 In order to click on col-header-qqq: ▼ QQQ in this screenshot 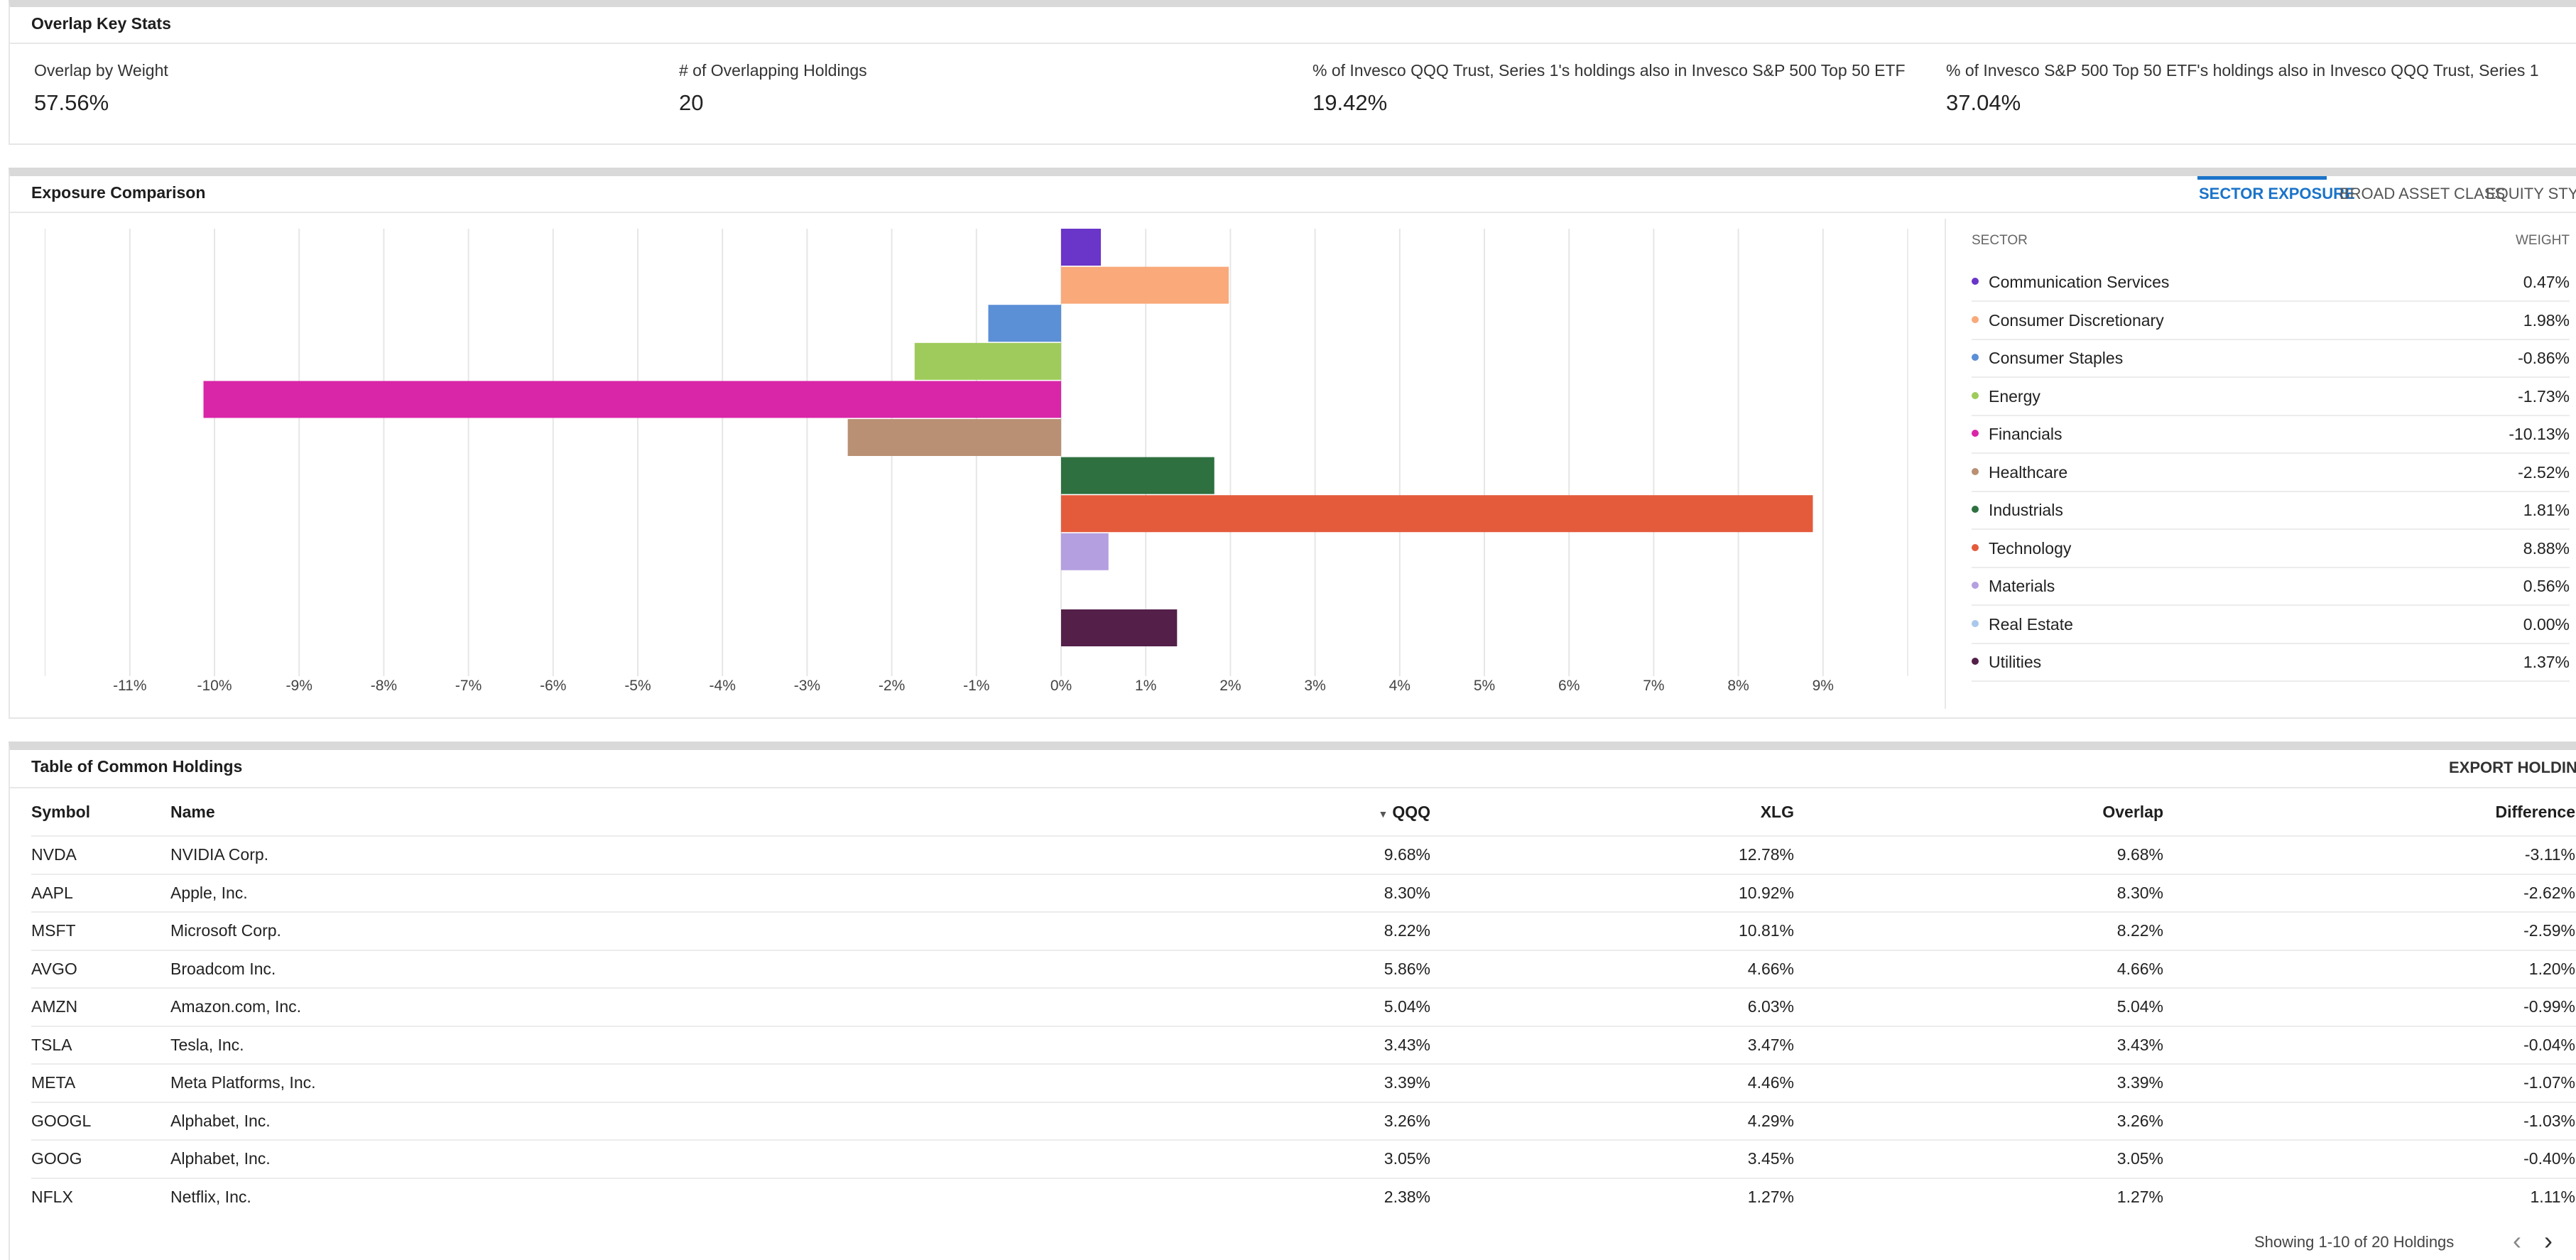, I will do `click(1394, 813)`.